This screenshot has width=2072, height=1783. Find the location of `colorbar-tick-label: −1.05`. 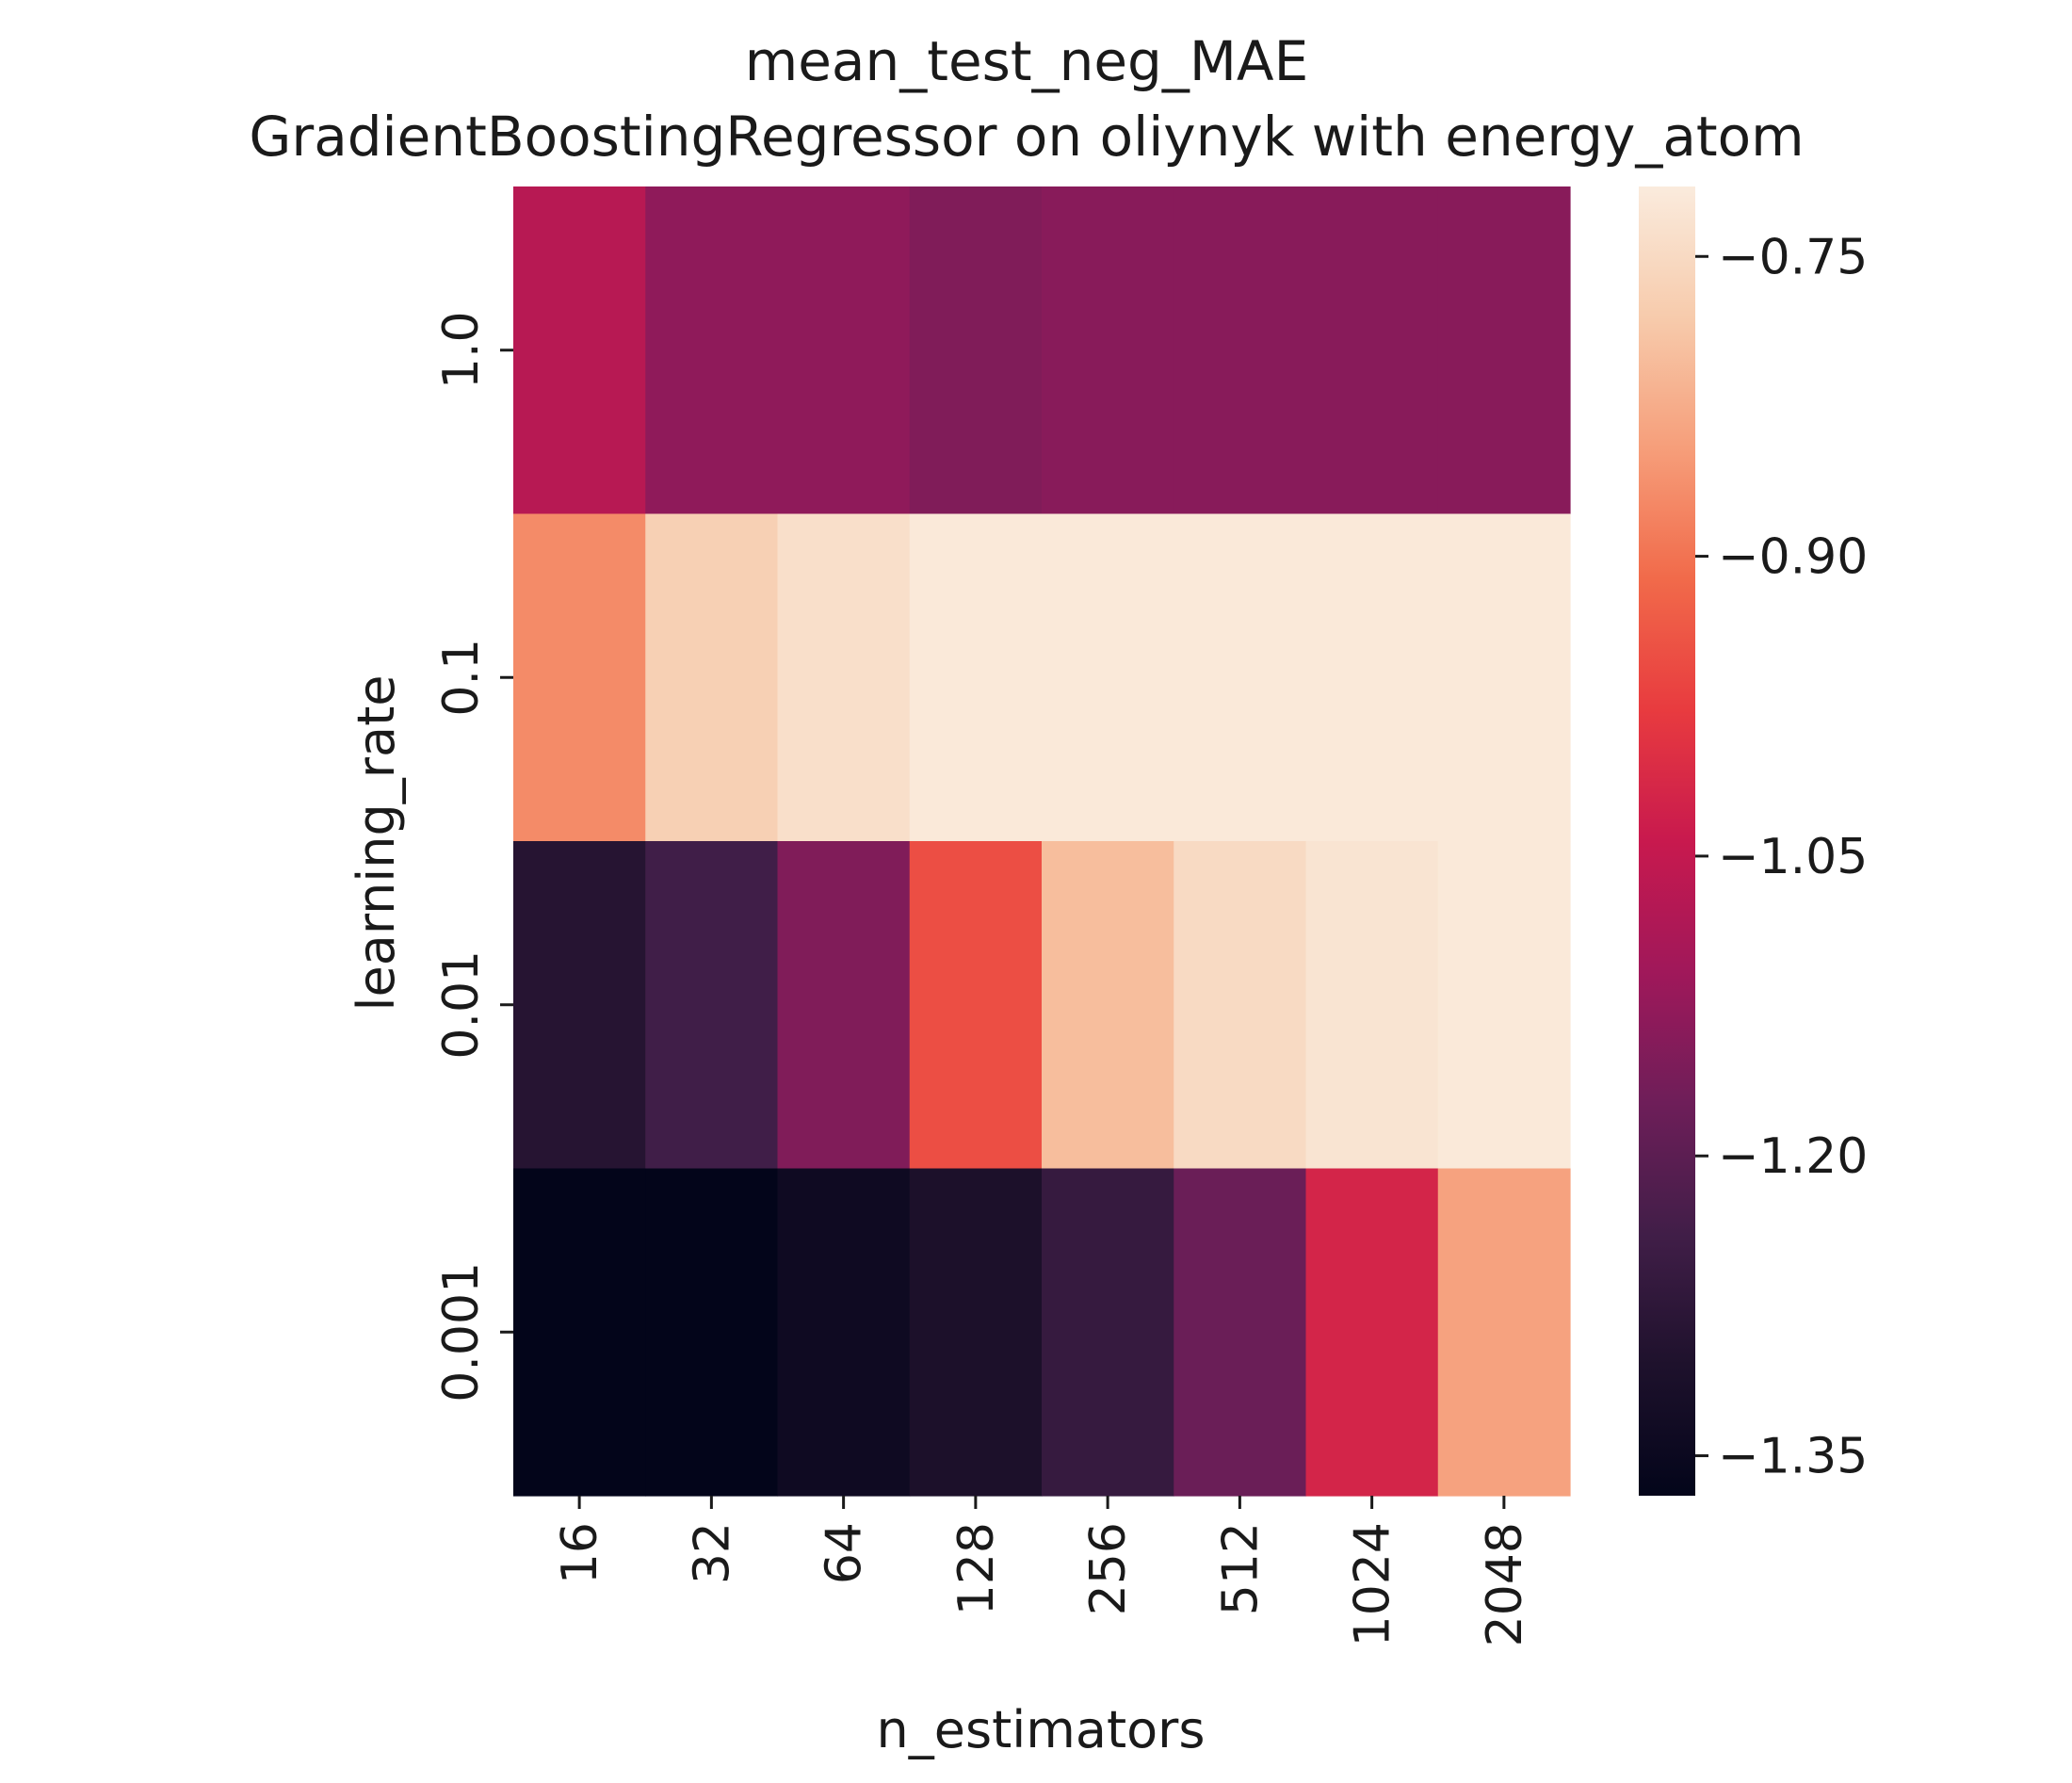

colorbar-tick-label: −1.05 is located at coordinates (1793, 857).